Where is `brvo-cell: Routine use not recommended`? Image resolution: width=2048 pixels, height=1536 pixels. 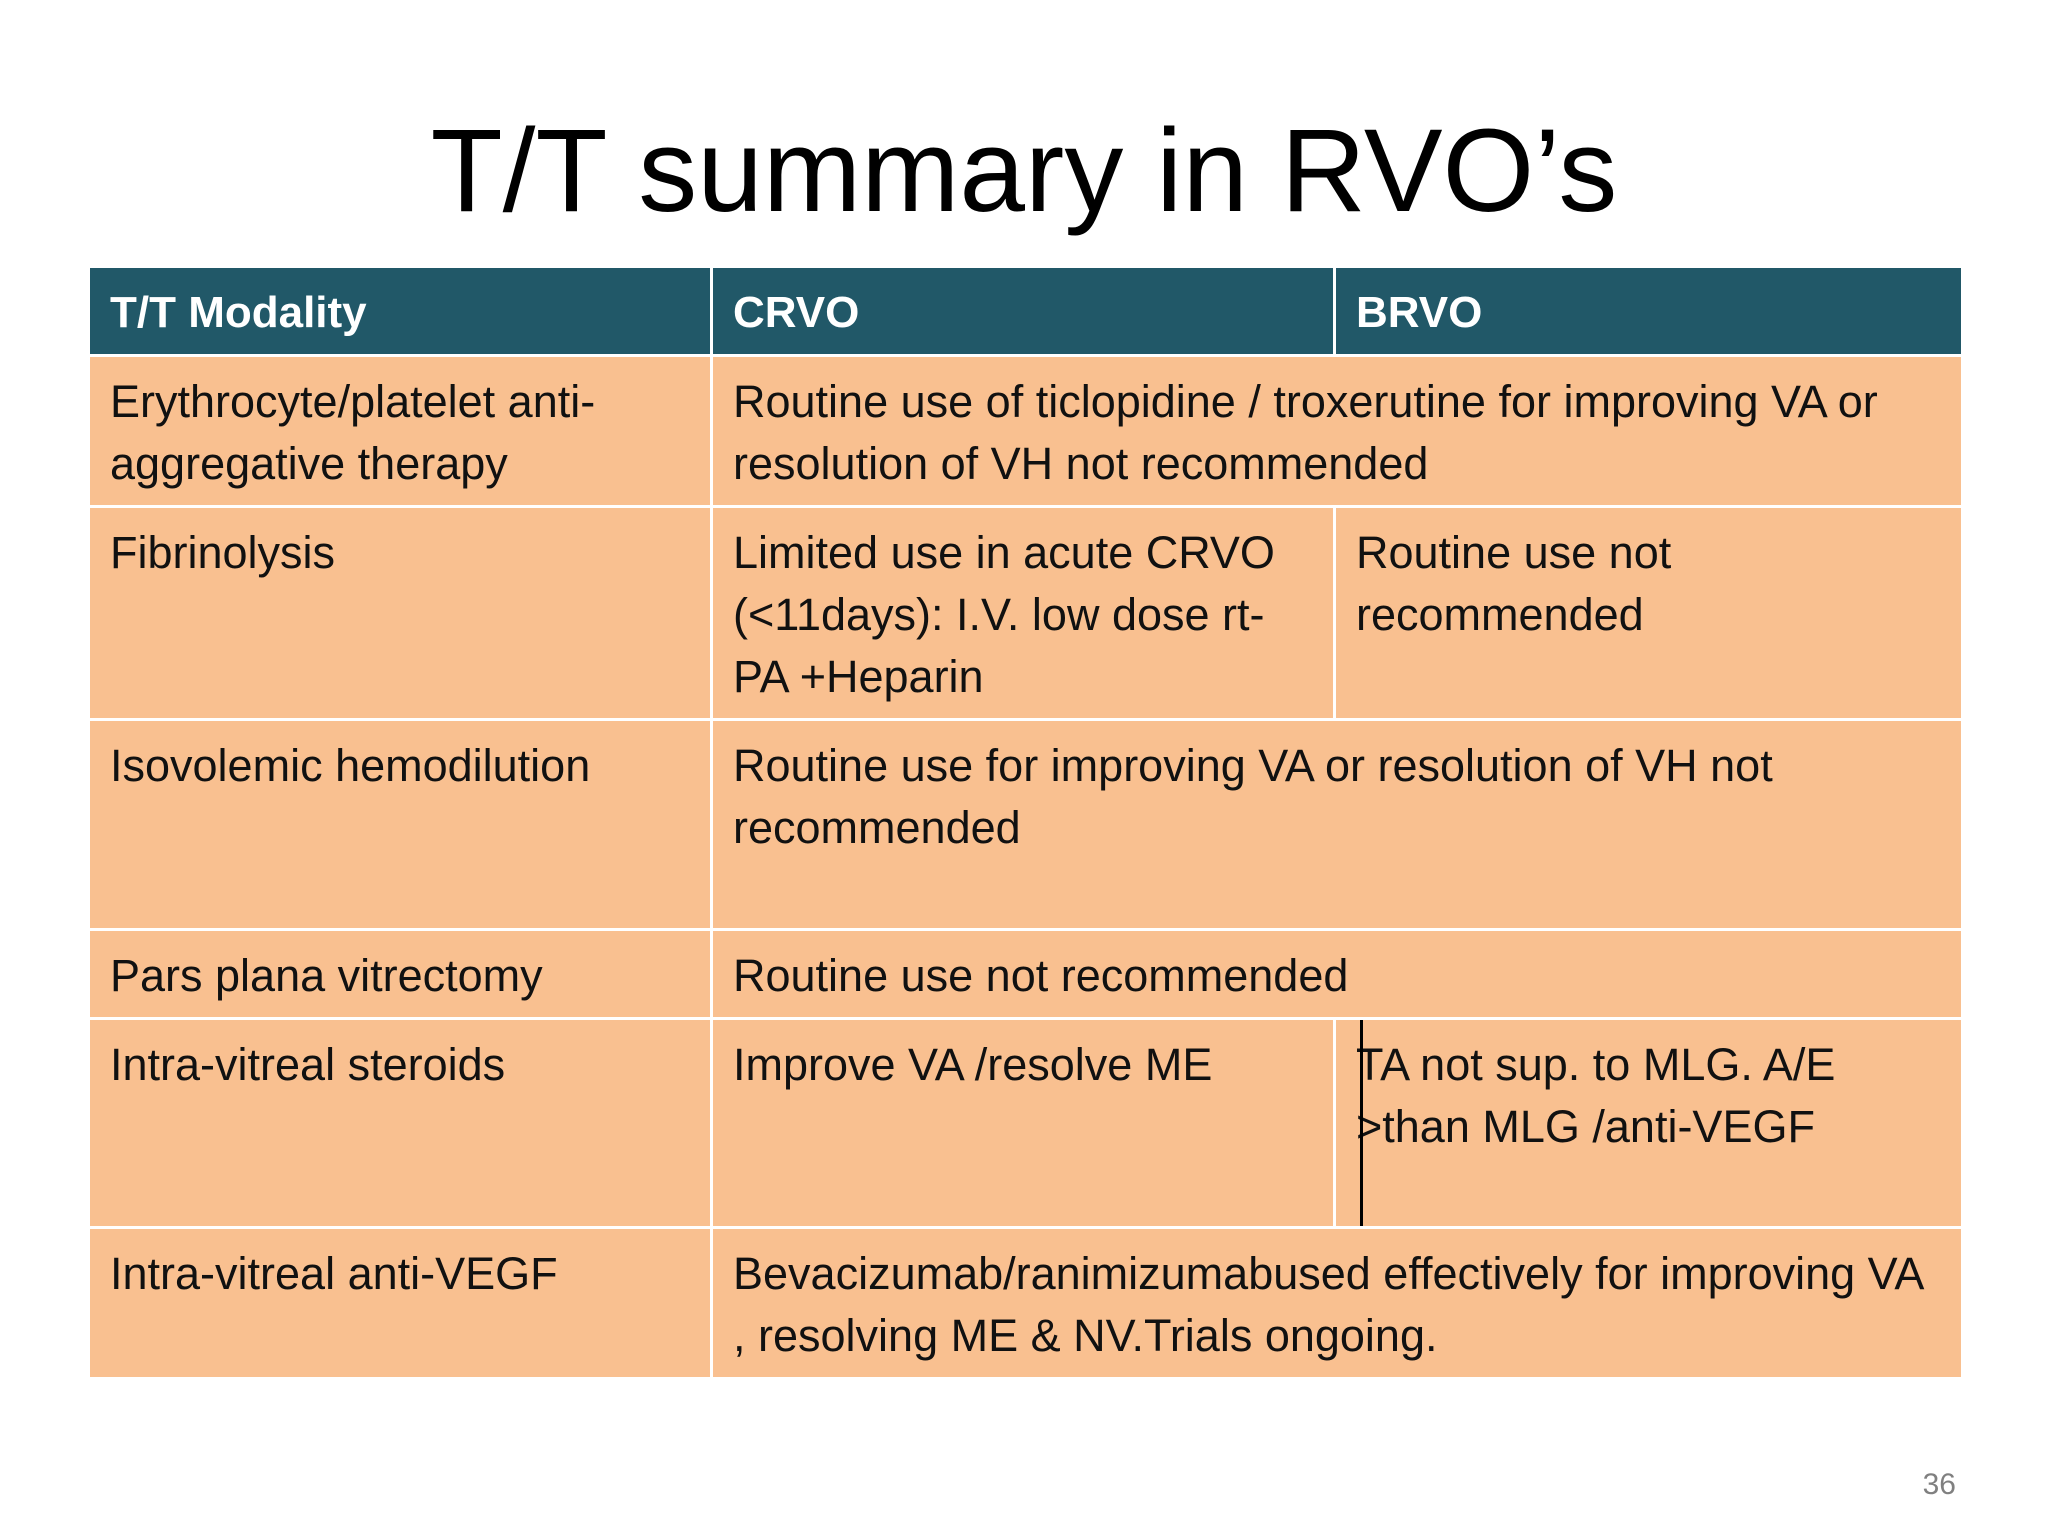
brvo-cell: Routine use not recommended is located at coordinates (1648, 613).